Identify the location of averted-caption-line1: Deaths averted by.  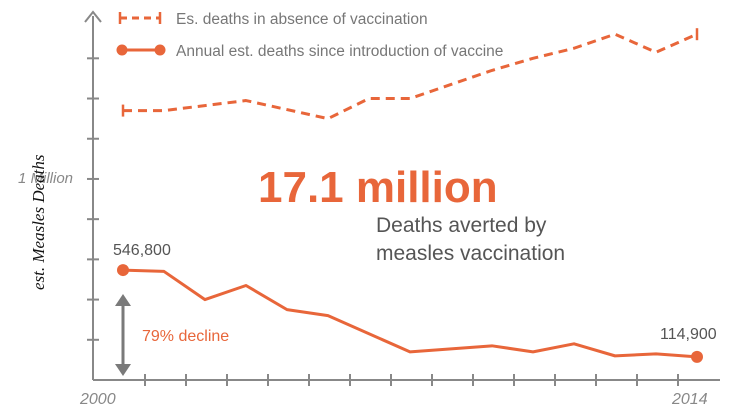
(461, 225).